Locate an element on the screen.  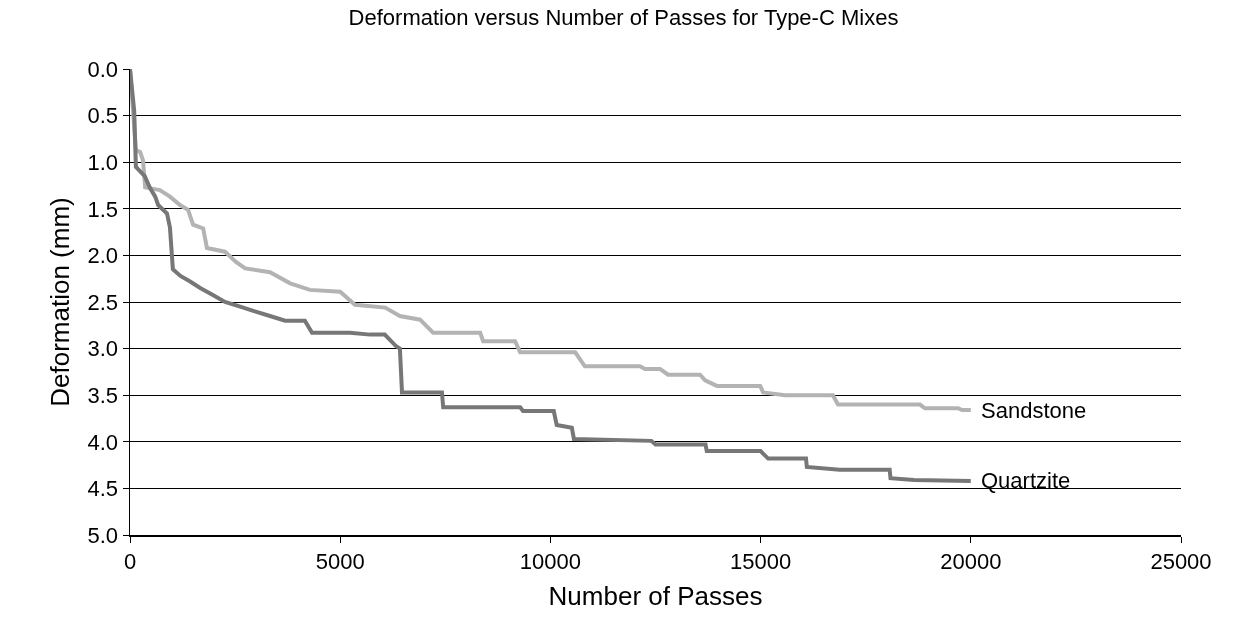
y-tick-label: 2.5 is located at coordinates (103, 302).